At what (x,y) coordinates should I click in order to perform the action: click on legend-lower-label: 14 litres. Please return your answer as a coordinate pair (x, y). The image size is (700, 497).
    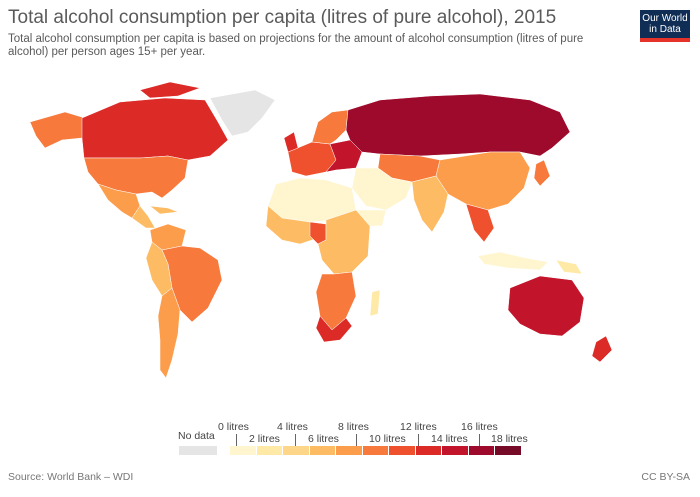
    Looking at the image, I should click on (449, 439).